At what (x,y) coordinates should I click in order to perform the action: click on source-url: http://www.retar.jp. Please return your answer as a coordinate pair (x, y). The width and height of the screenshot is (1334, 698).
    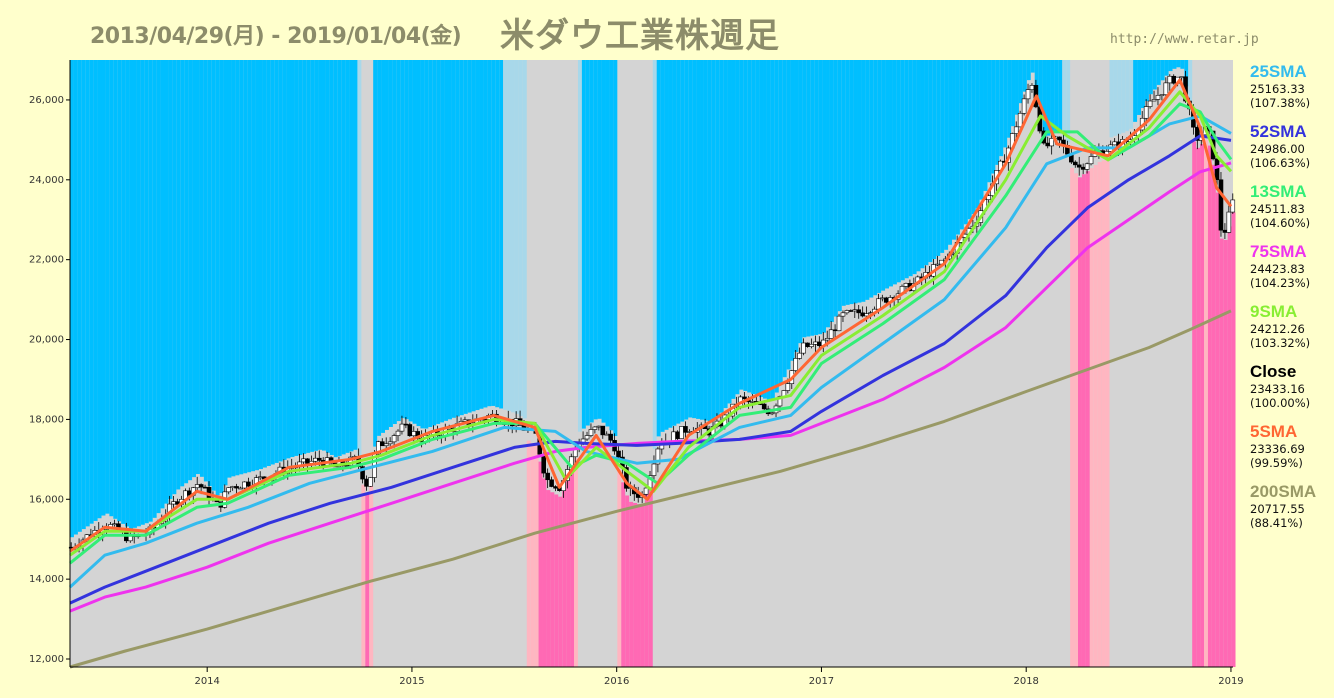
    Looking at the image, I should click on (1184, 39).